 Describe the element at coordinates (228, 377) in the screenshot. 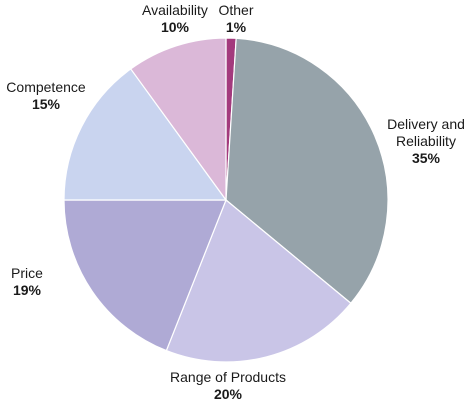

I see `slice-label-name: Range of Products` at that location.